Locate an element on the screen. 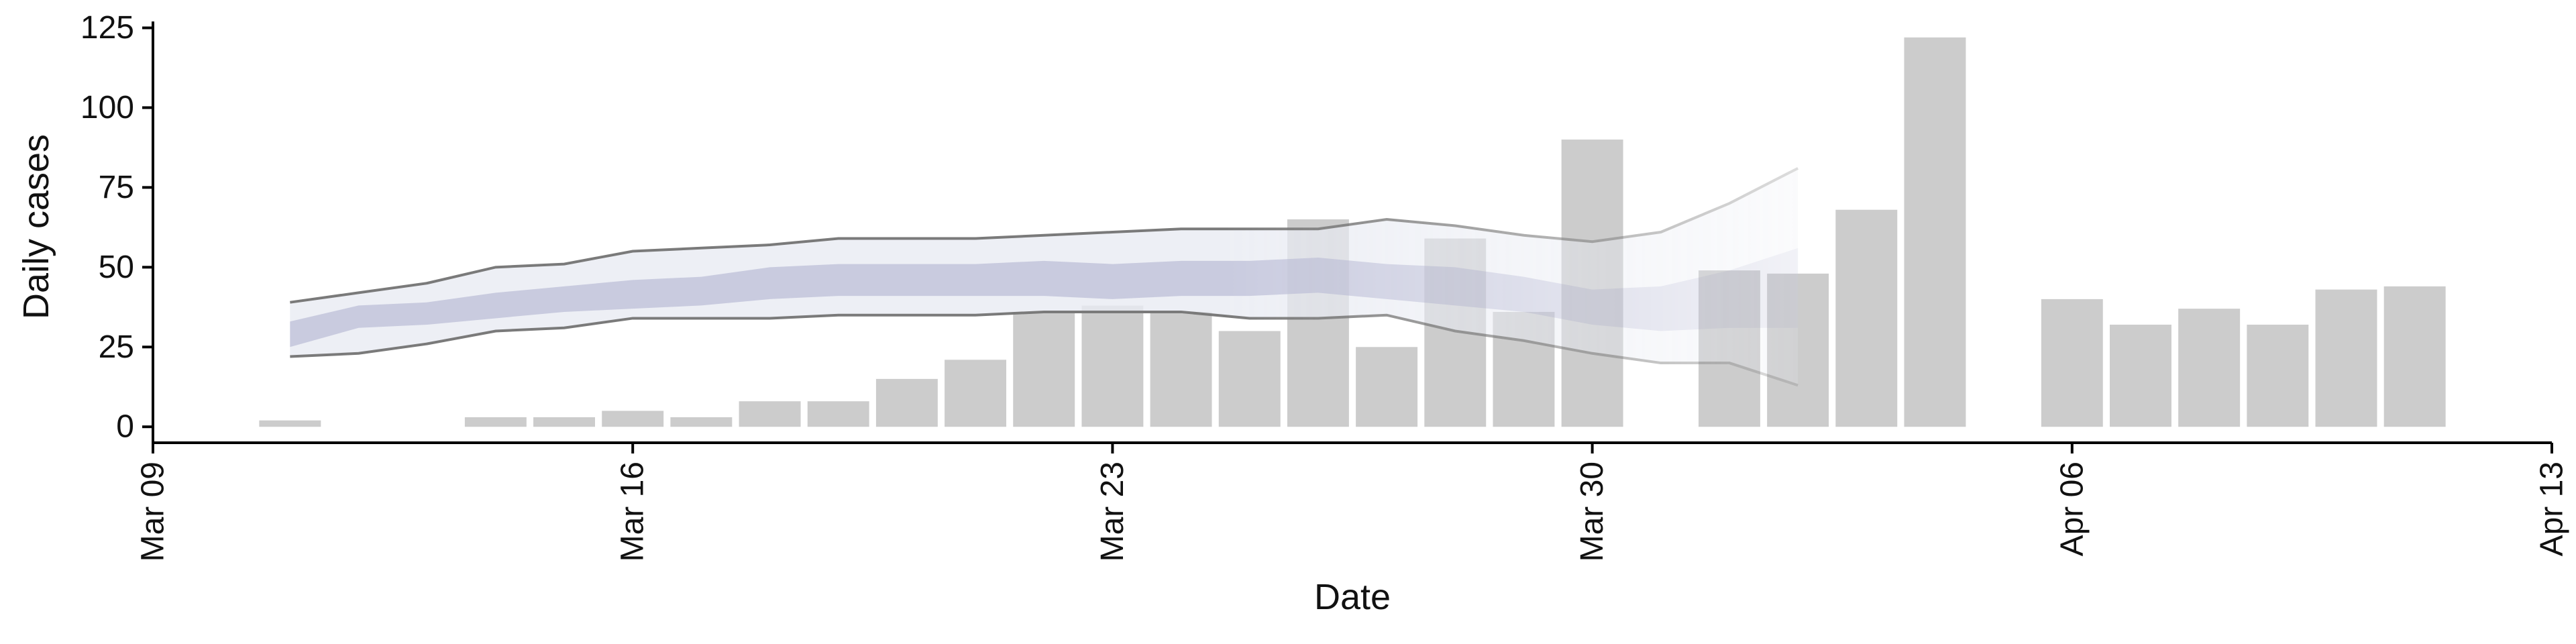 The width and height of the screenshot is (2576, 644). y-tick-label: 75 is located at coordinates (116, 187).